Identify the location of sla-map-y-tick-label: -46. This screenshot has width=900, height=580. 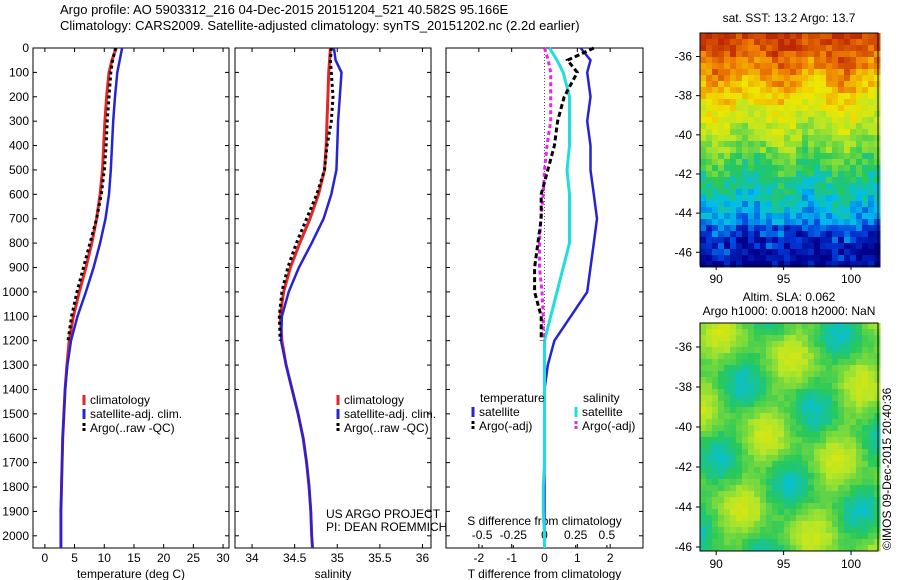
(684, 547).